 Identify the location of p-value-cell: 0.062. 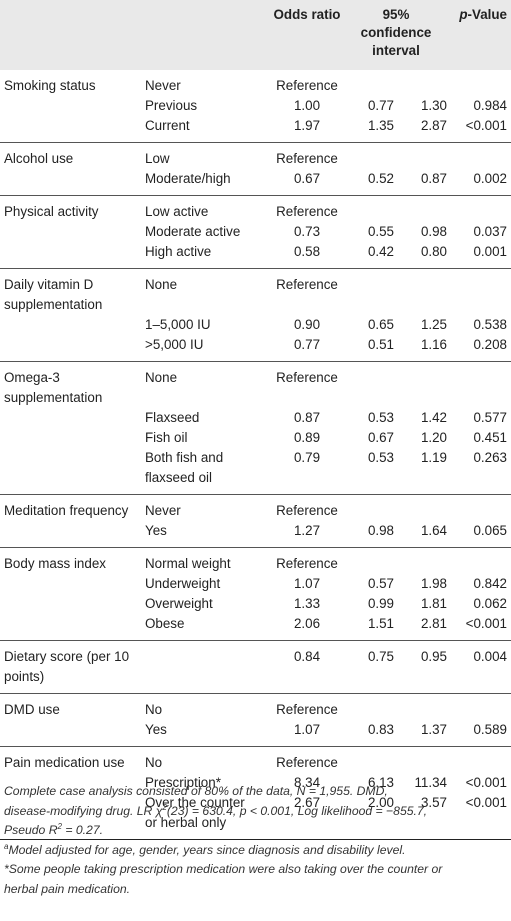
(490, 603).